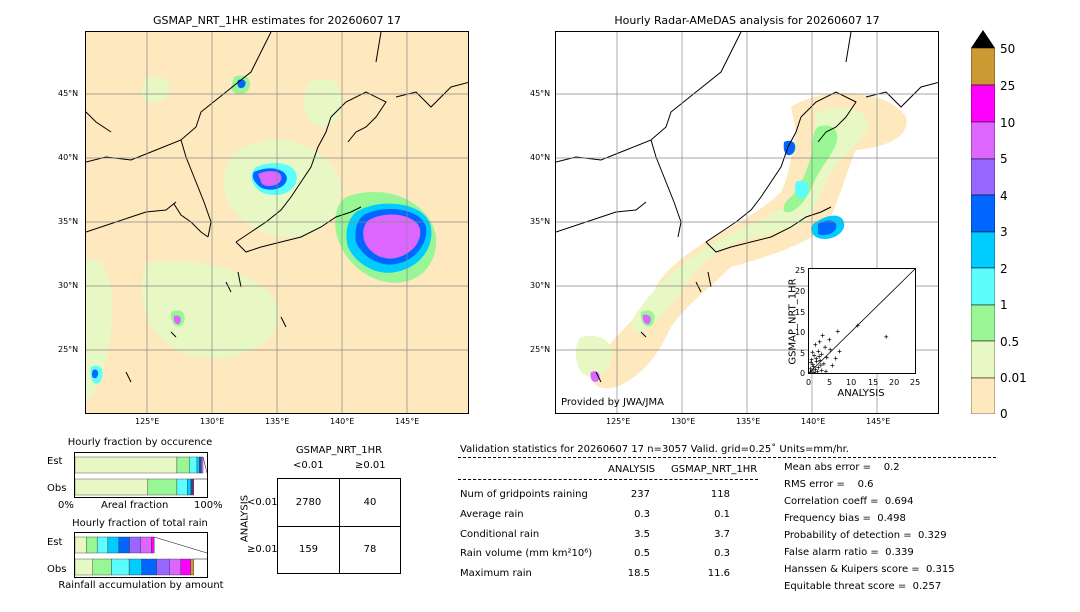 The image size is (1080, 612). I want to click on contingency-cell-00: 2780, so click(308, 502).